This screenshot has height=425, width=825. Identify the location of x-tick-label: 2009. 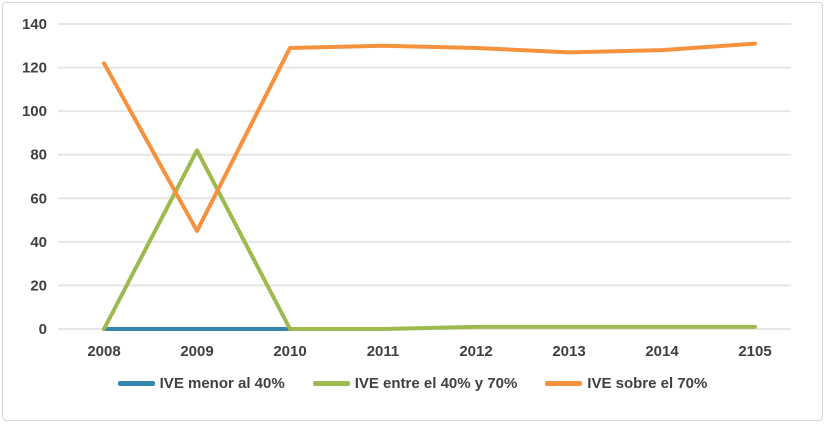
(196, 351).